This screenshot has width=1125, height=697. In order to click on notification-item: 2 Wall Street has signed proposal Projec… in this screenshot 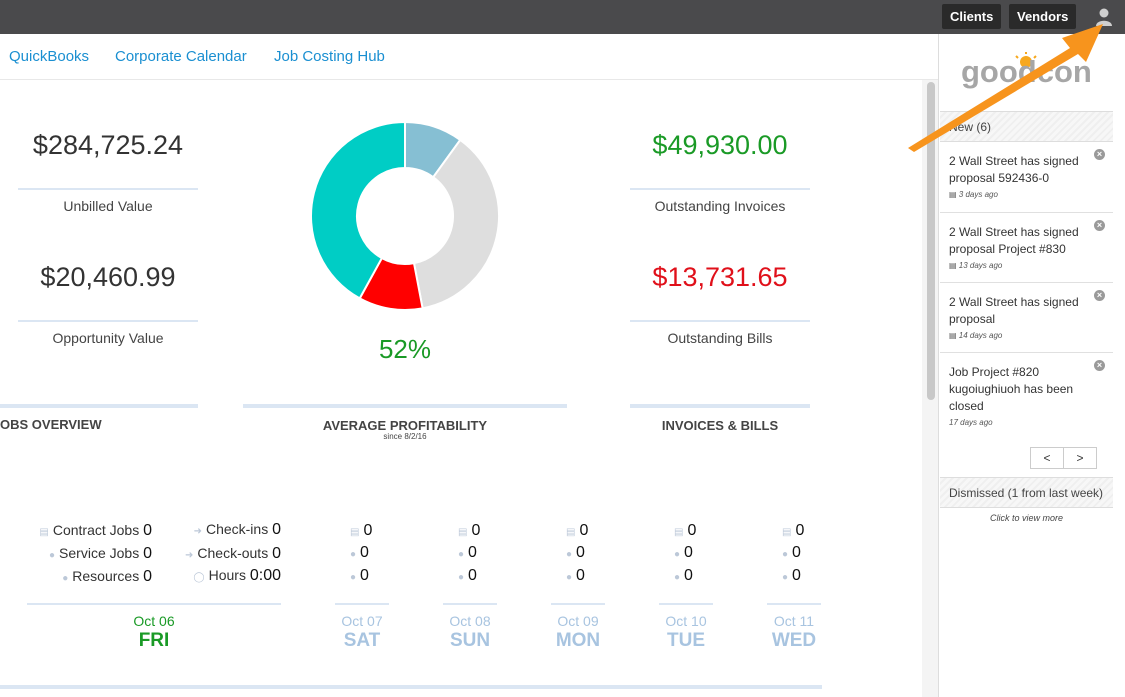, I will do `click(1026, 248)`.